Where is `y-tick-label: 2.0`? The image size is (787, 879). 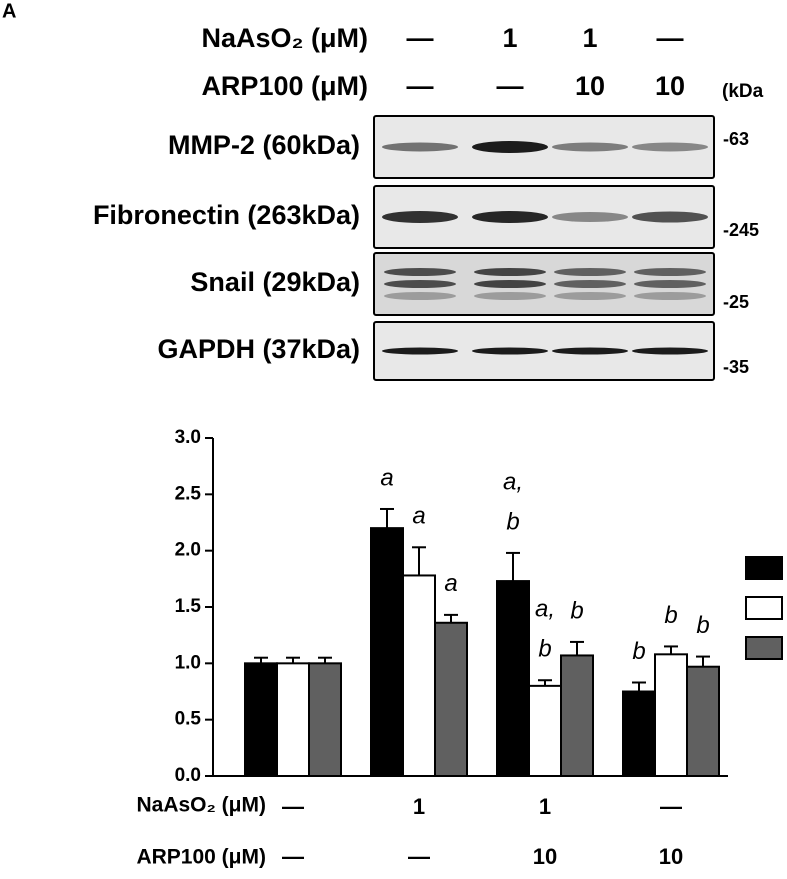
y-tick-label: 2.0 is located at coordinates (188, 550).